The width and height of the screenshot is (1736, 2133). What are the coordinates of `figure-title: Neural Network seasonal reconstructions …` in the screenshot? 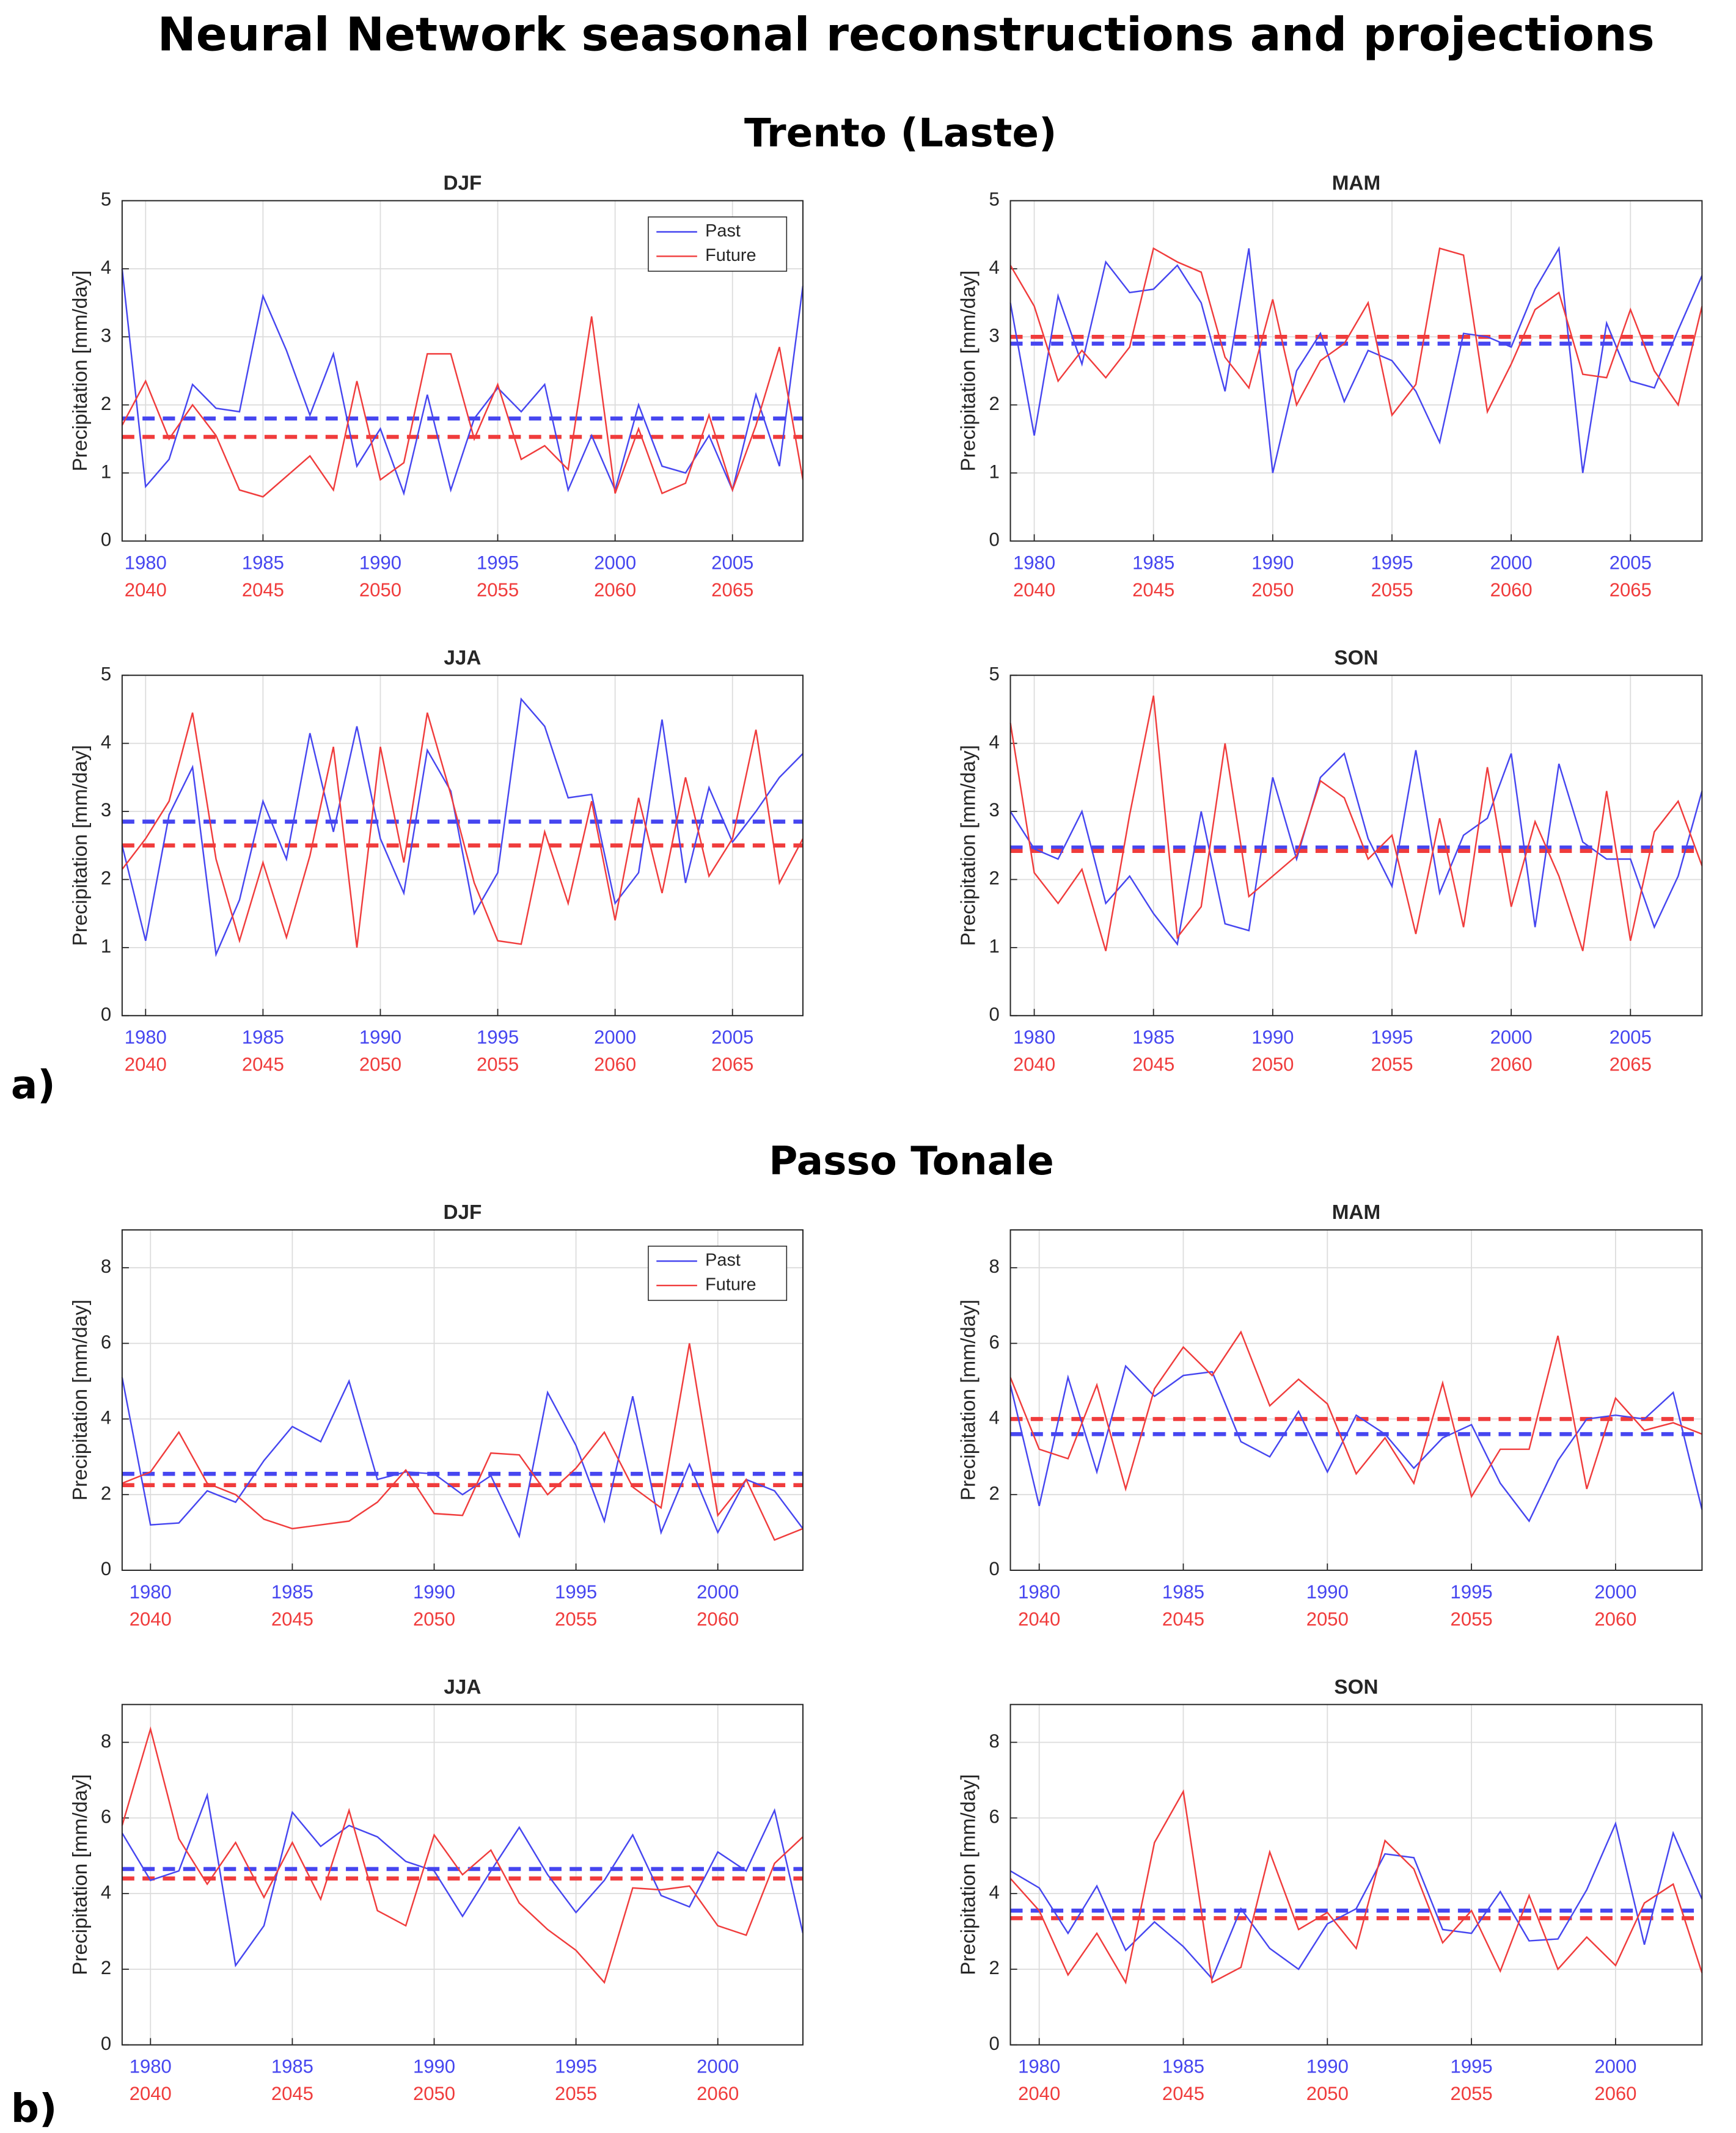 It's located at (906, 35).